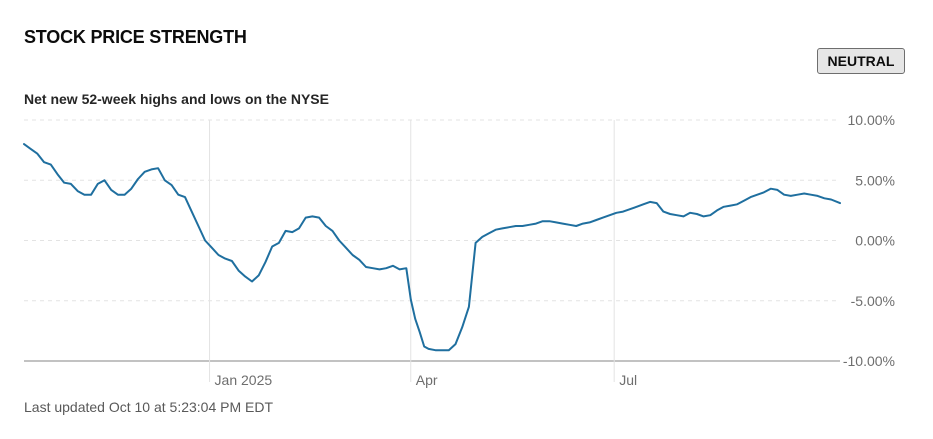 The height and width of the screenshot is (439, 933). What do you see at coordinates (871, 120) in the screenshot?
I see `y-tick-label: 10.00%` at bounding box center [871, 120].